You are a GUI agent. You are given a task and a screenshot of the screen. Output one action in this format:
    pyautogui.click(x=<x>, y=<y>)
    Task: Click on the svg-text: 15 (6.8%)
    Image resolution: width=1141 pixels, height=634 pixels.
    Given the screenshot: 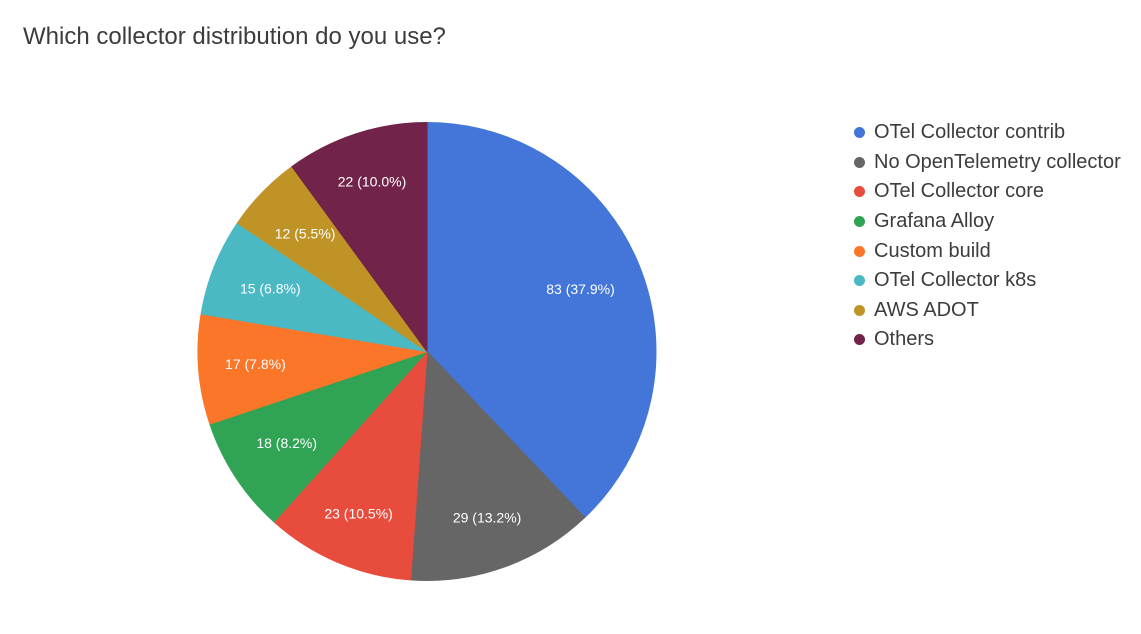 What is the action you would take?
    pyautogui.click(x=270, y=288)
    